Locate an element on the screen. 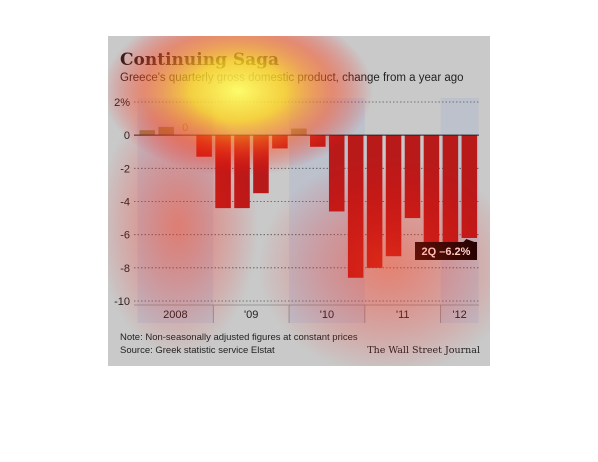  annotation-label: 2Q –6.2% is located at coordinates (446, 252).